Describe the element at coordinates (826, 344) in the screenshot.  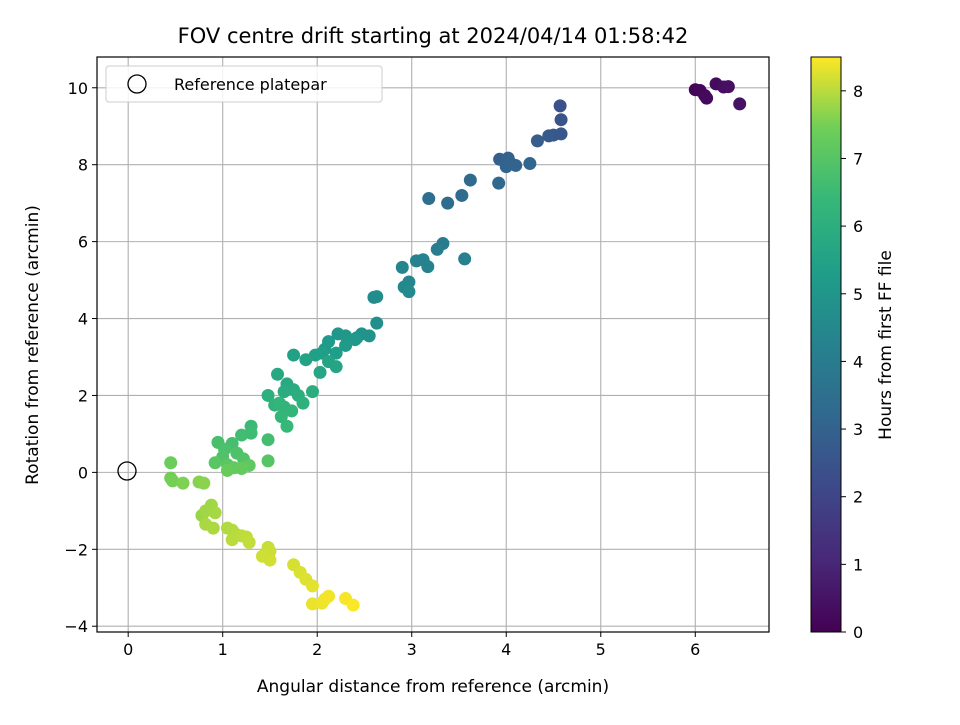
I see `colorbar-gradient` at that location.